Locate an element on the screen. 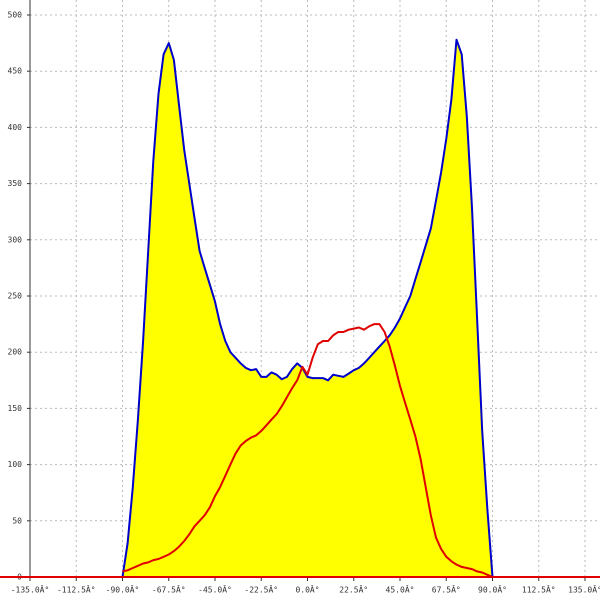 Image resolution: width=600 pixels, height=600 pixels. y-tick-label: 450 is located at coordinates (15, 71).